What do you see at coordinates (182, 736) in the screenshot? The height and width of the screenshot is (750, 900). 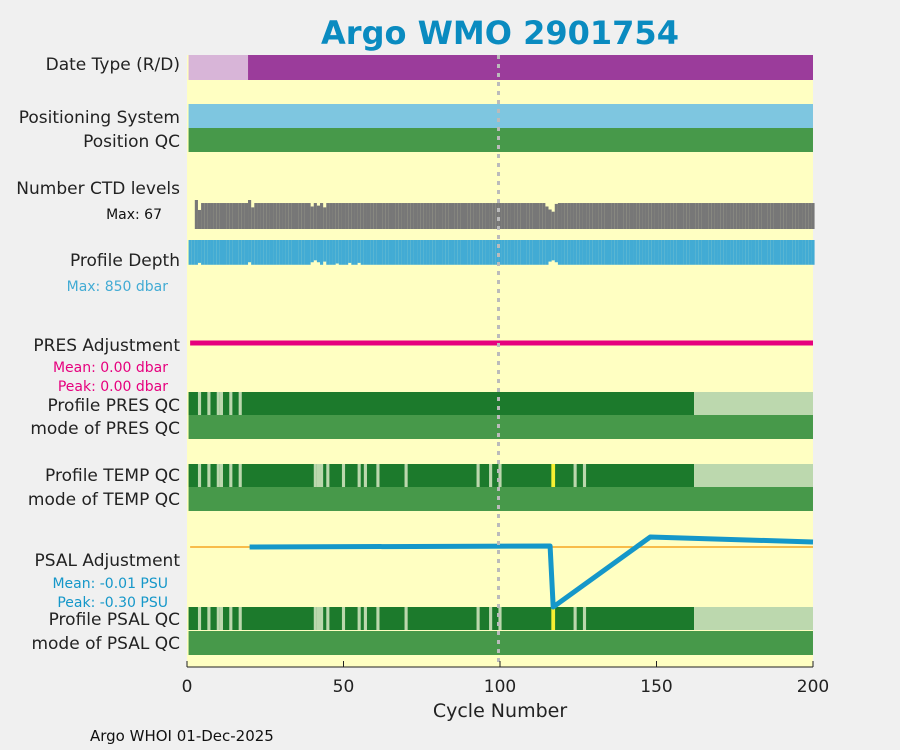 I see `footer-credit: Argo WHOI 01-Dec-2025` at bounding box center [182, 736].